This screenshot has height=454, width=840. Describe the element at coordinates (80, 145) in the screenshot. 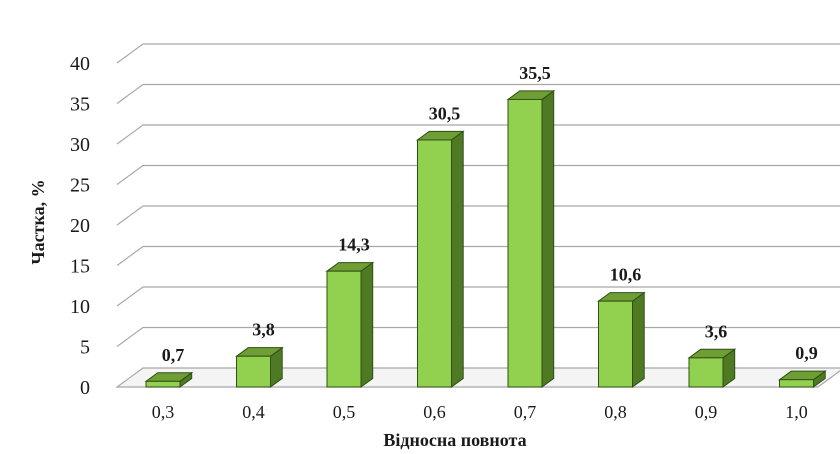

I see `y-tick-label: 30` at that location.